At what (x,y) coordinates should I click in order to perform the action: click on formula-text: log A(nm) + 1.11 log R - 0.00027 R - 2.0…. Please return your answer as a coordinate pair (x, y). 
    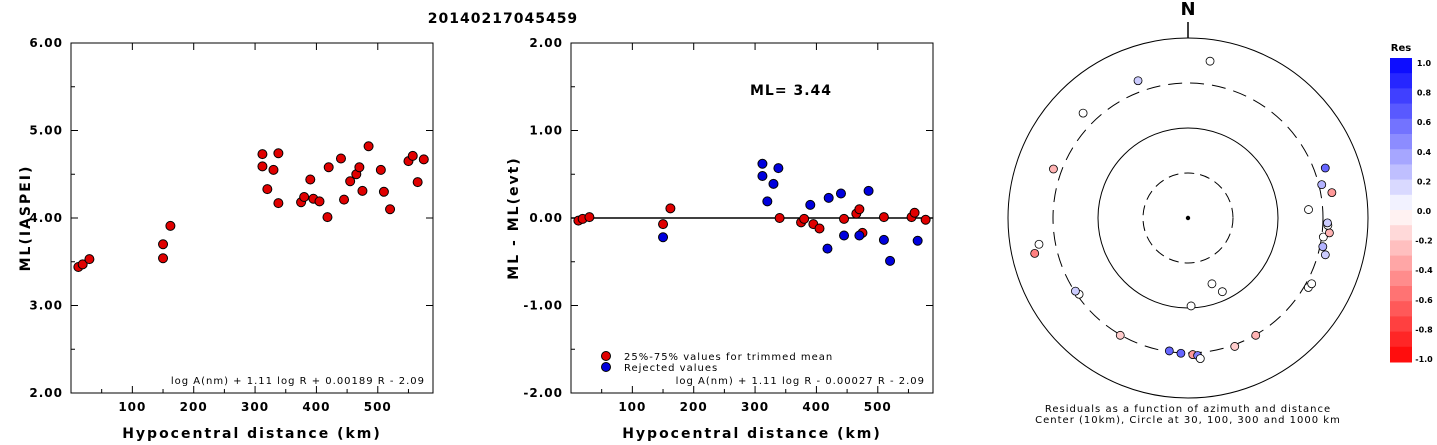
    Looking at the image, I should click on (800, 381).